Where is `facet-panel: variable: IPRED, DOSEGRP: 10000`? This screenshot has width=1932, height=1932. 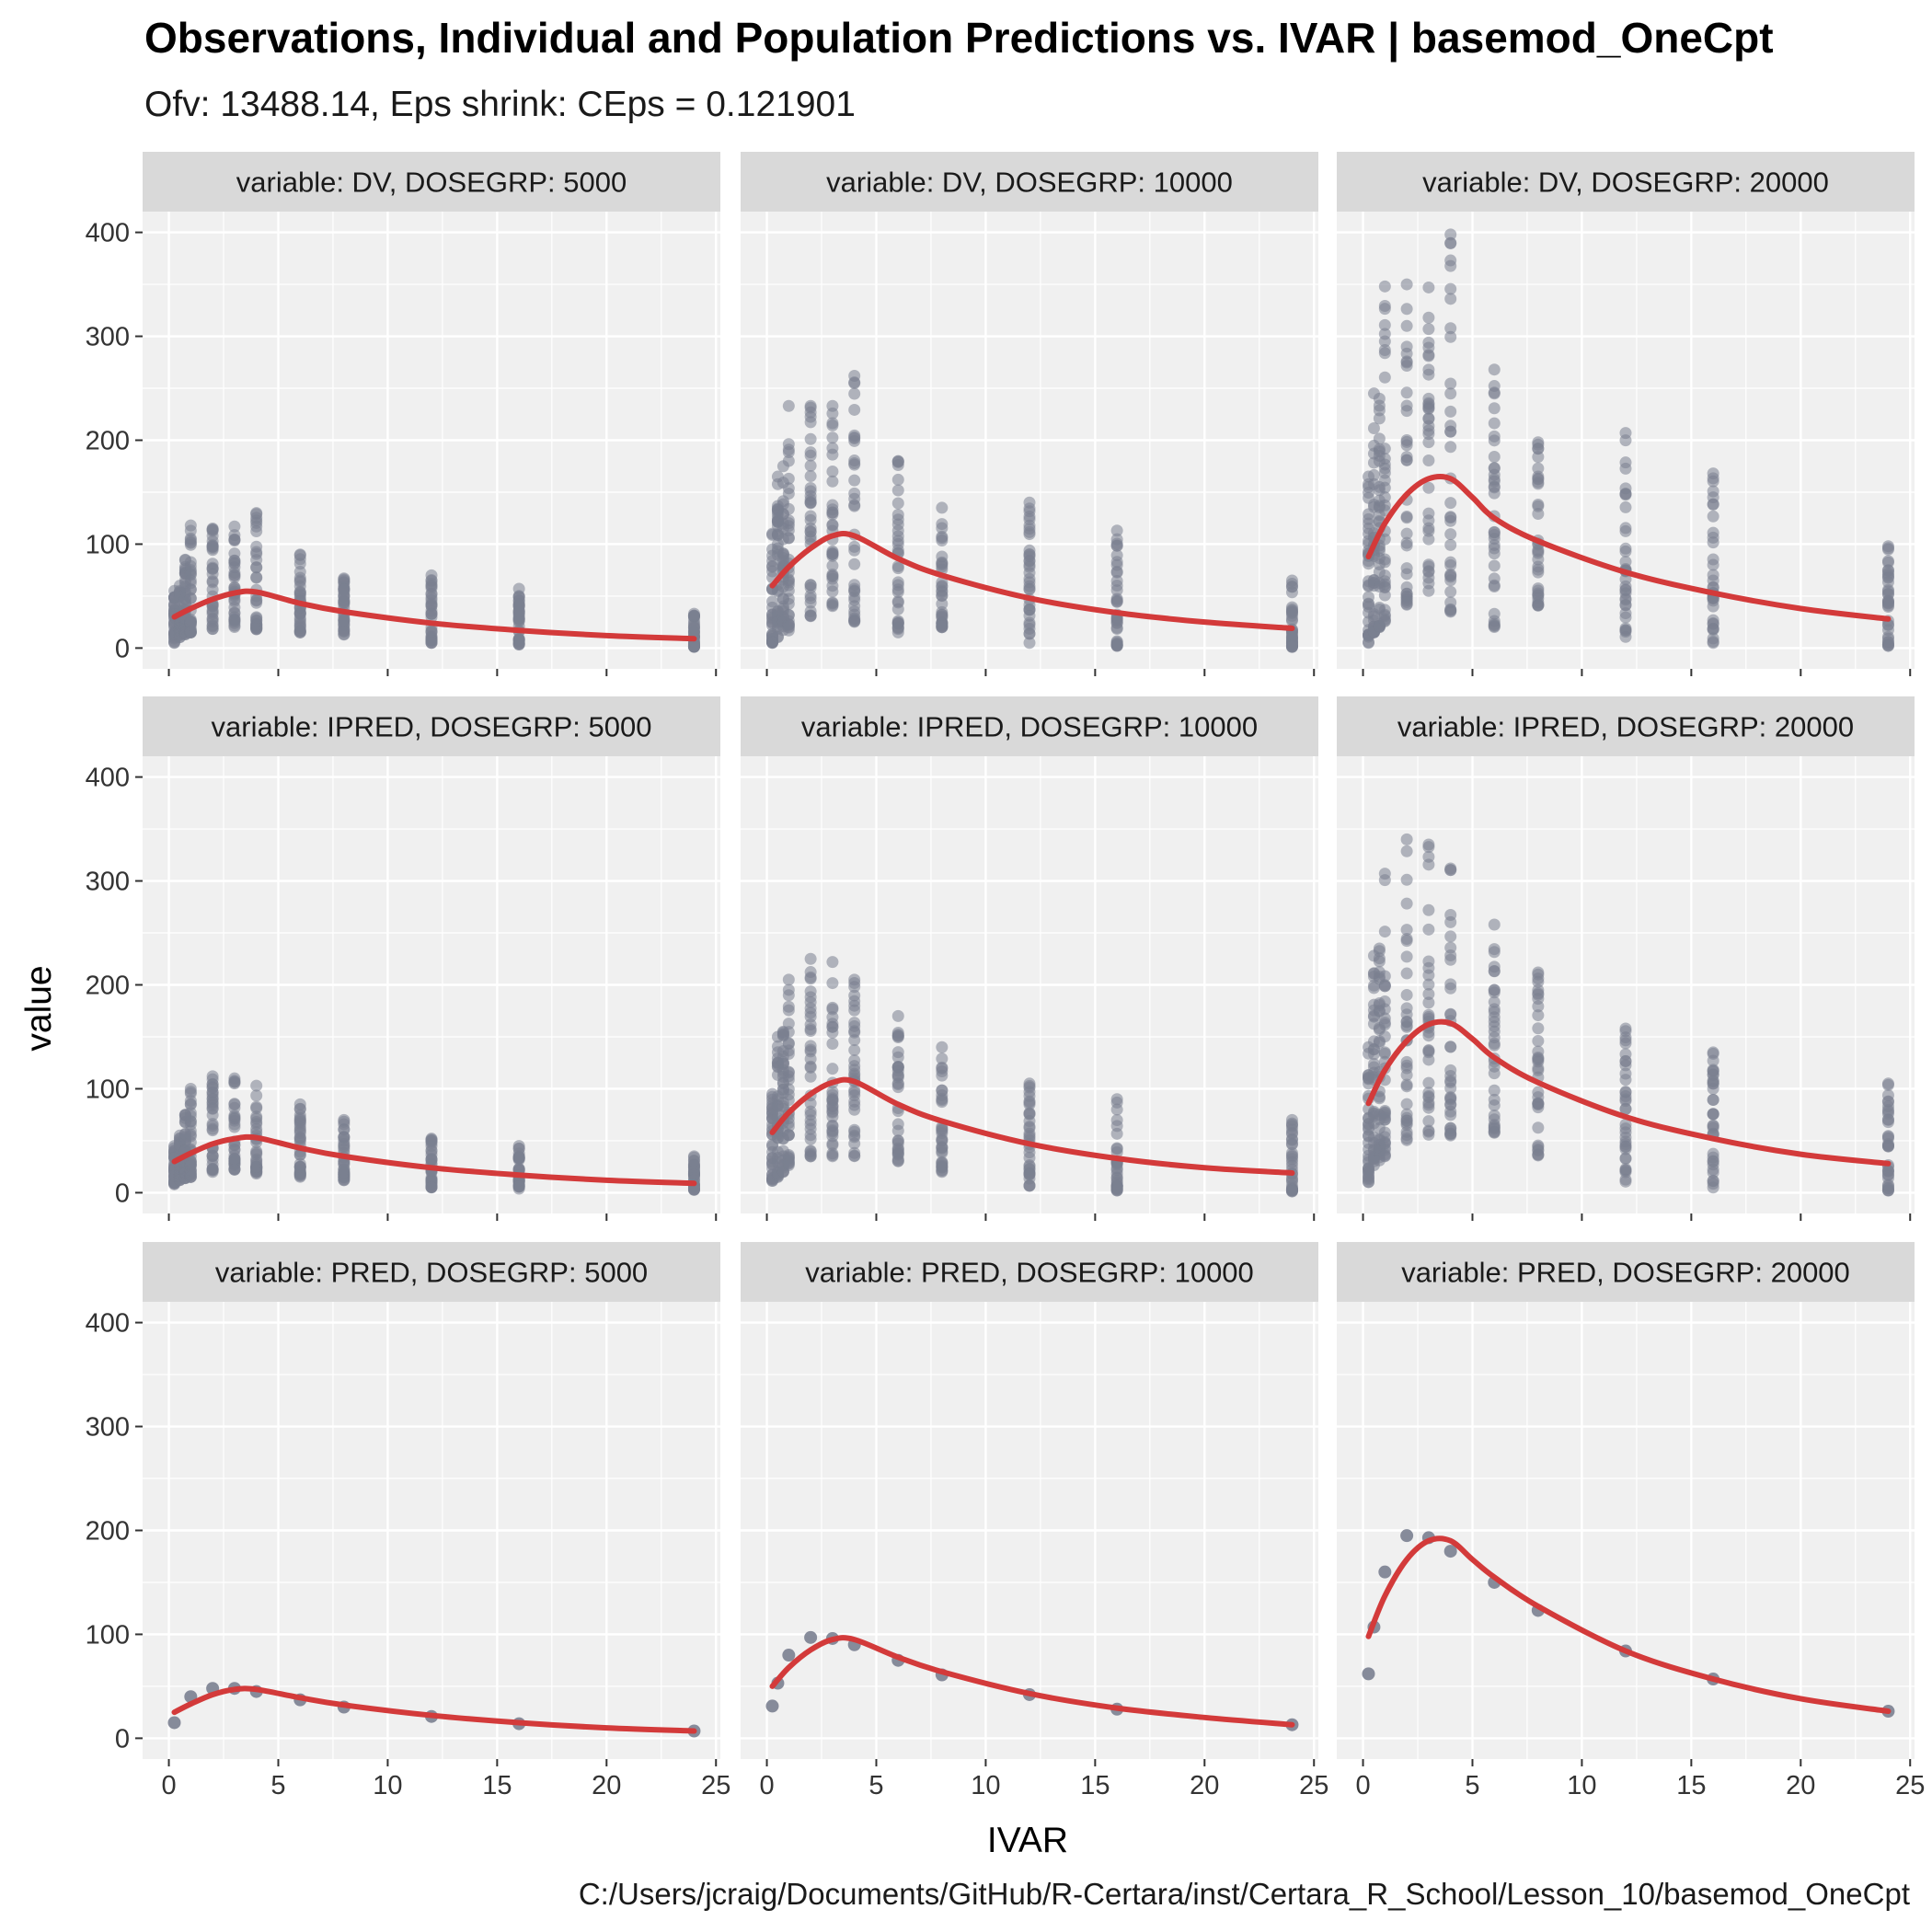 facet-panel: variable: IPRED, DOSEGRP: 10000 is located at coordinates (1029, 958).